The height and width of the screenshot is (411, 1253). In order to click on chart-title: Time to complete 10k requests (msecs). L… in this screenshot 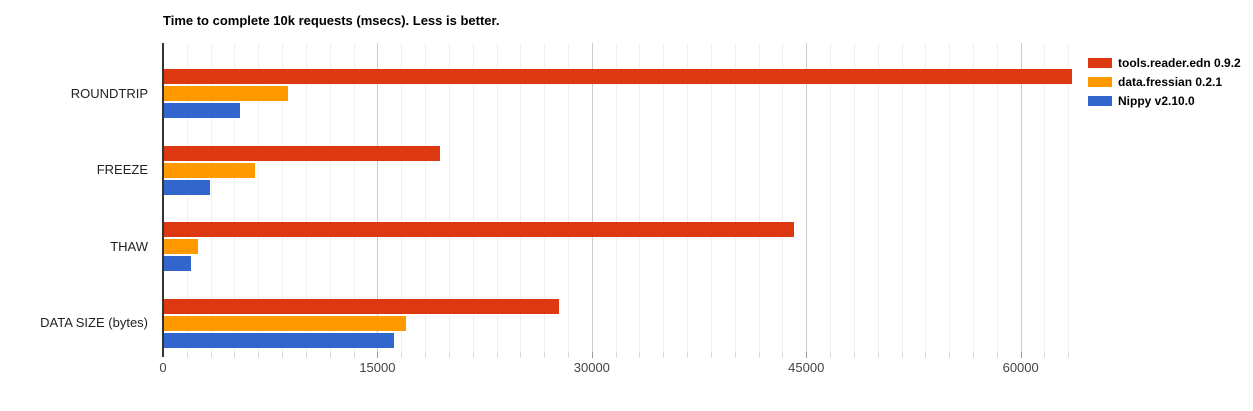, I will do `click(331, 20)`.